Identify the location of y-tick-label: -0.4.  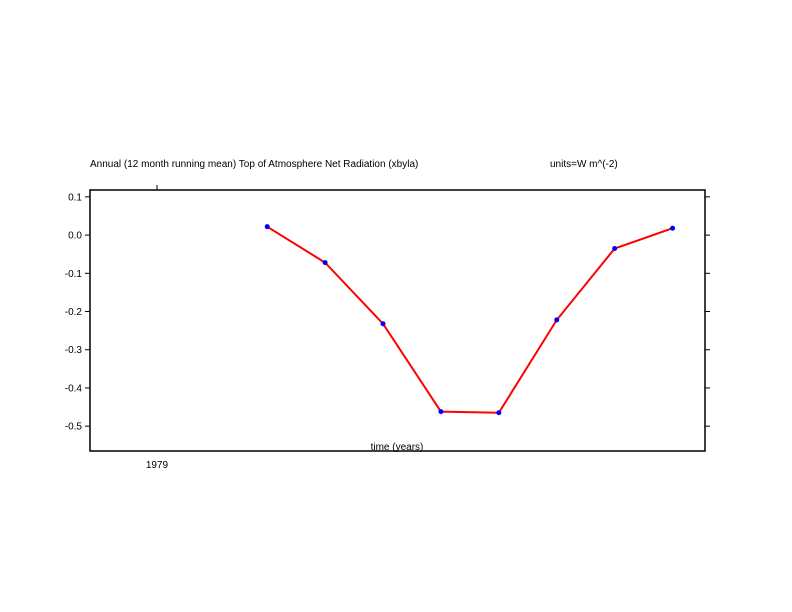
(74, 388).